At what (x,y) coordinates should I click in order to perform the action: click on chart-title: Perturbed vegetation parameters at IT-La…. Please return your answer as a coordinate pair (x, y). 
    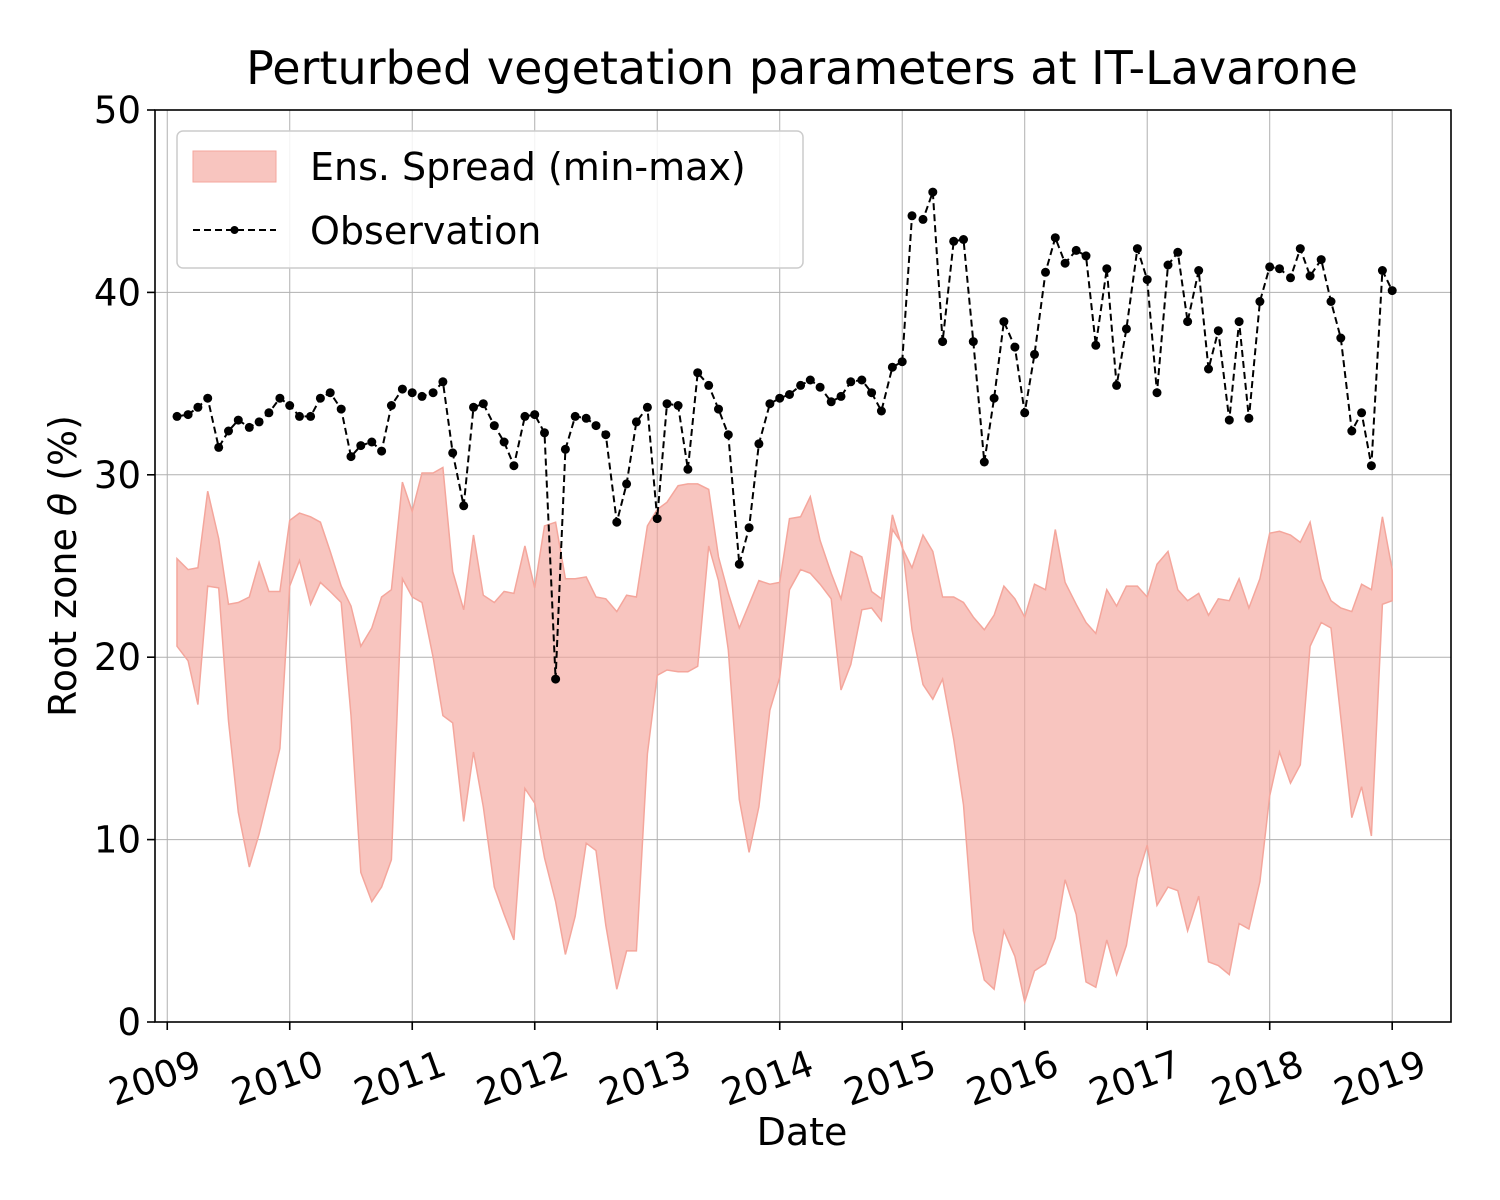
    Looking at the image, I should click on (802, 68).